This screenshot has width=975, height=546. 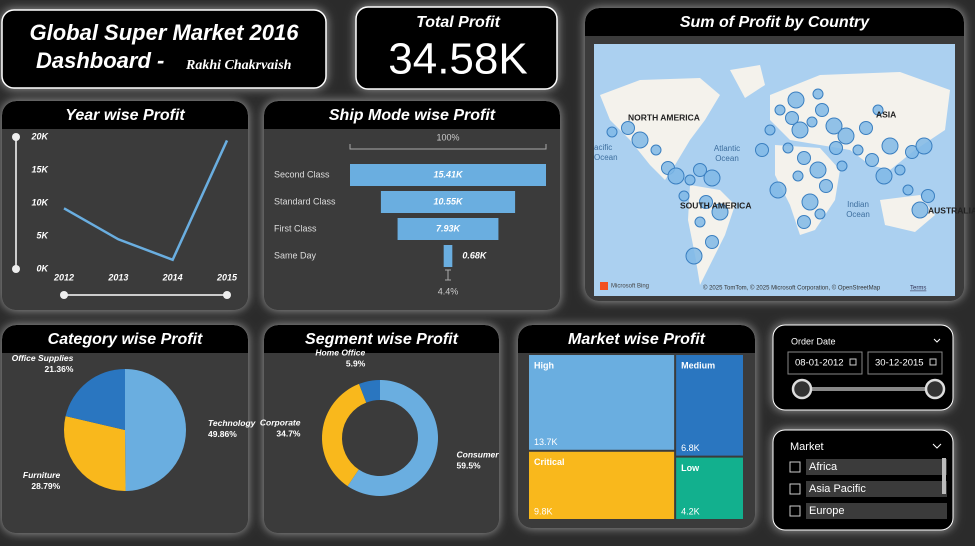 I want to click on value-label: 10.55K, so click(x=448, y=201).